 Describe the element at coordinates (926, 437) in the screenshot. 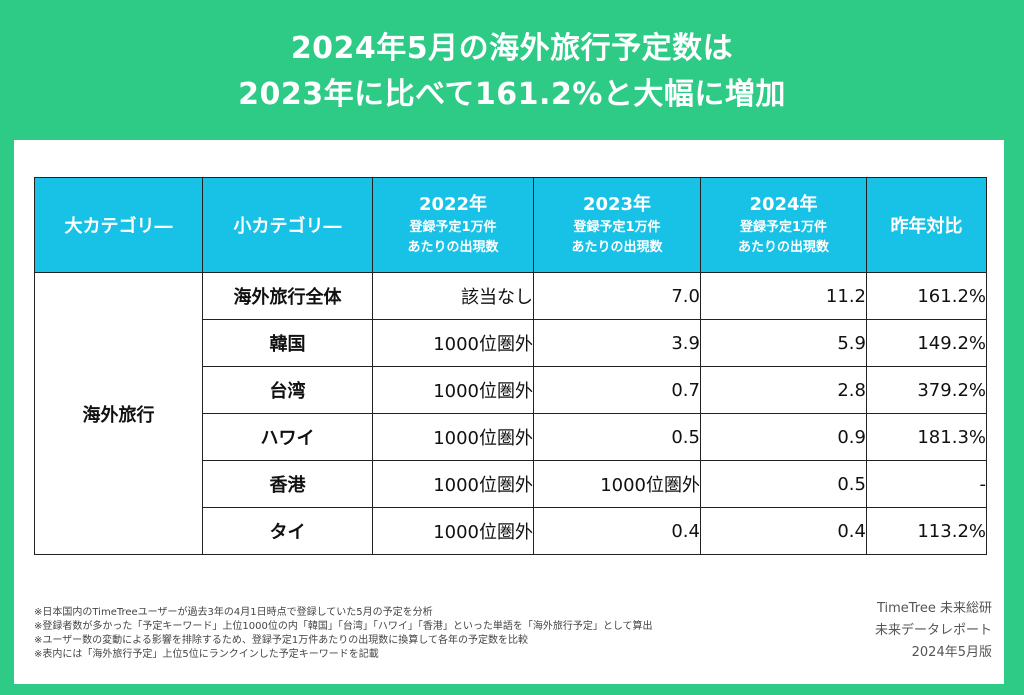

I see `value-yoy: 181.3%` at that location.